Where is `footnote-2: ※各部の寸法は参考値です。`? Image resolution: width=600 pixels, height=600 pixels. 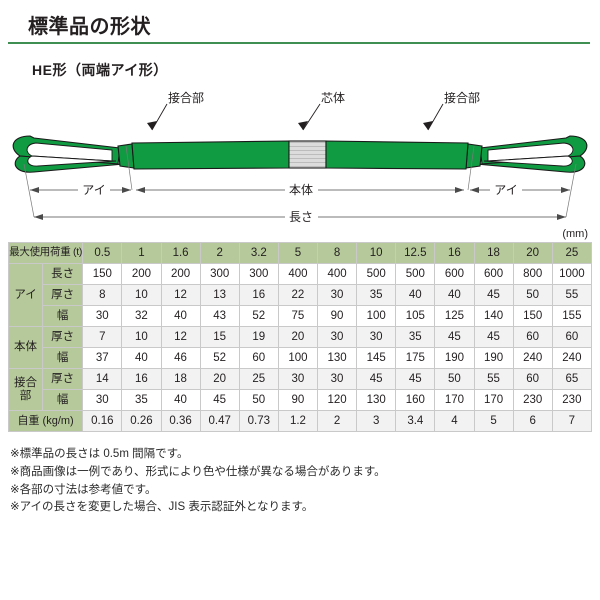 footnote-2: ※各部の寸法は参考値です。 is located at coordinates (83, 489).